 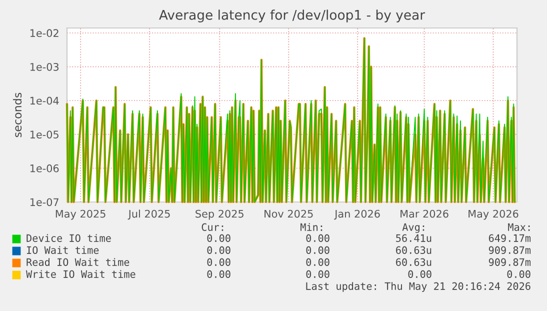 I want to click on chart-title: Average latency for /dev/loop1 - by year, so click(x=292, y=16).